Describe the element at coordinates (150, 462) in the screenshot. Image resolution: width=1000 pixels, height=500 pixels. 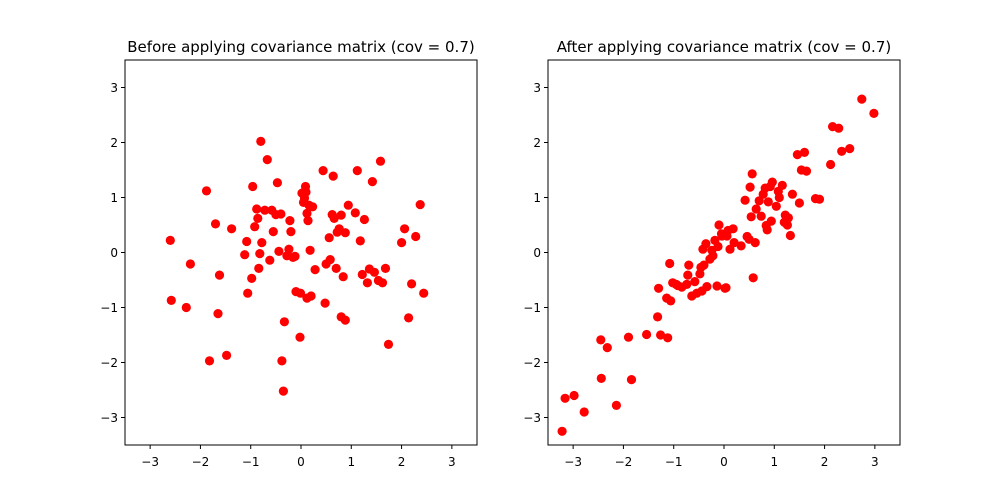
I see `x-tick-label-before-0: −3` at that location.